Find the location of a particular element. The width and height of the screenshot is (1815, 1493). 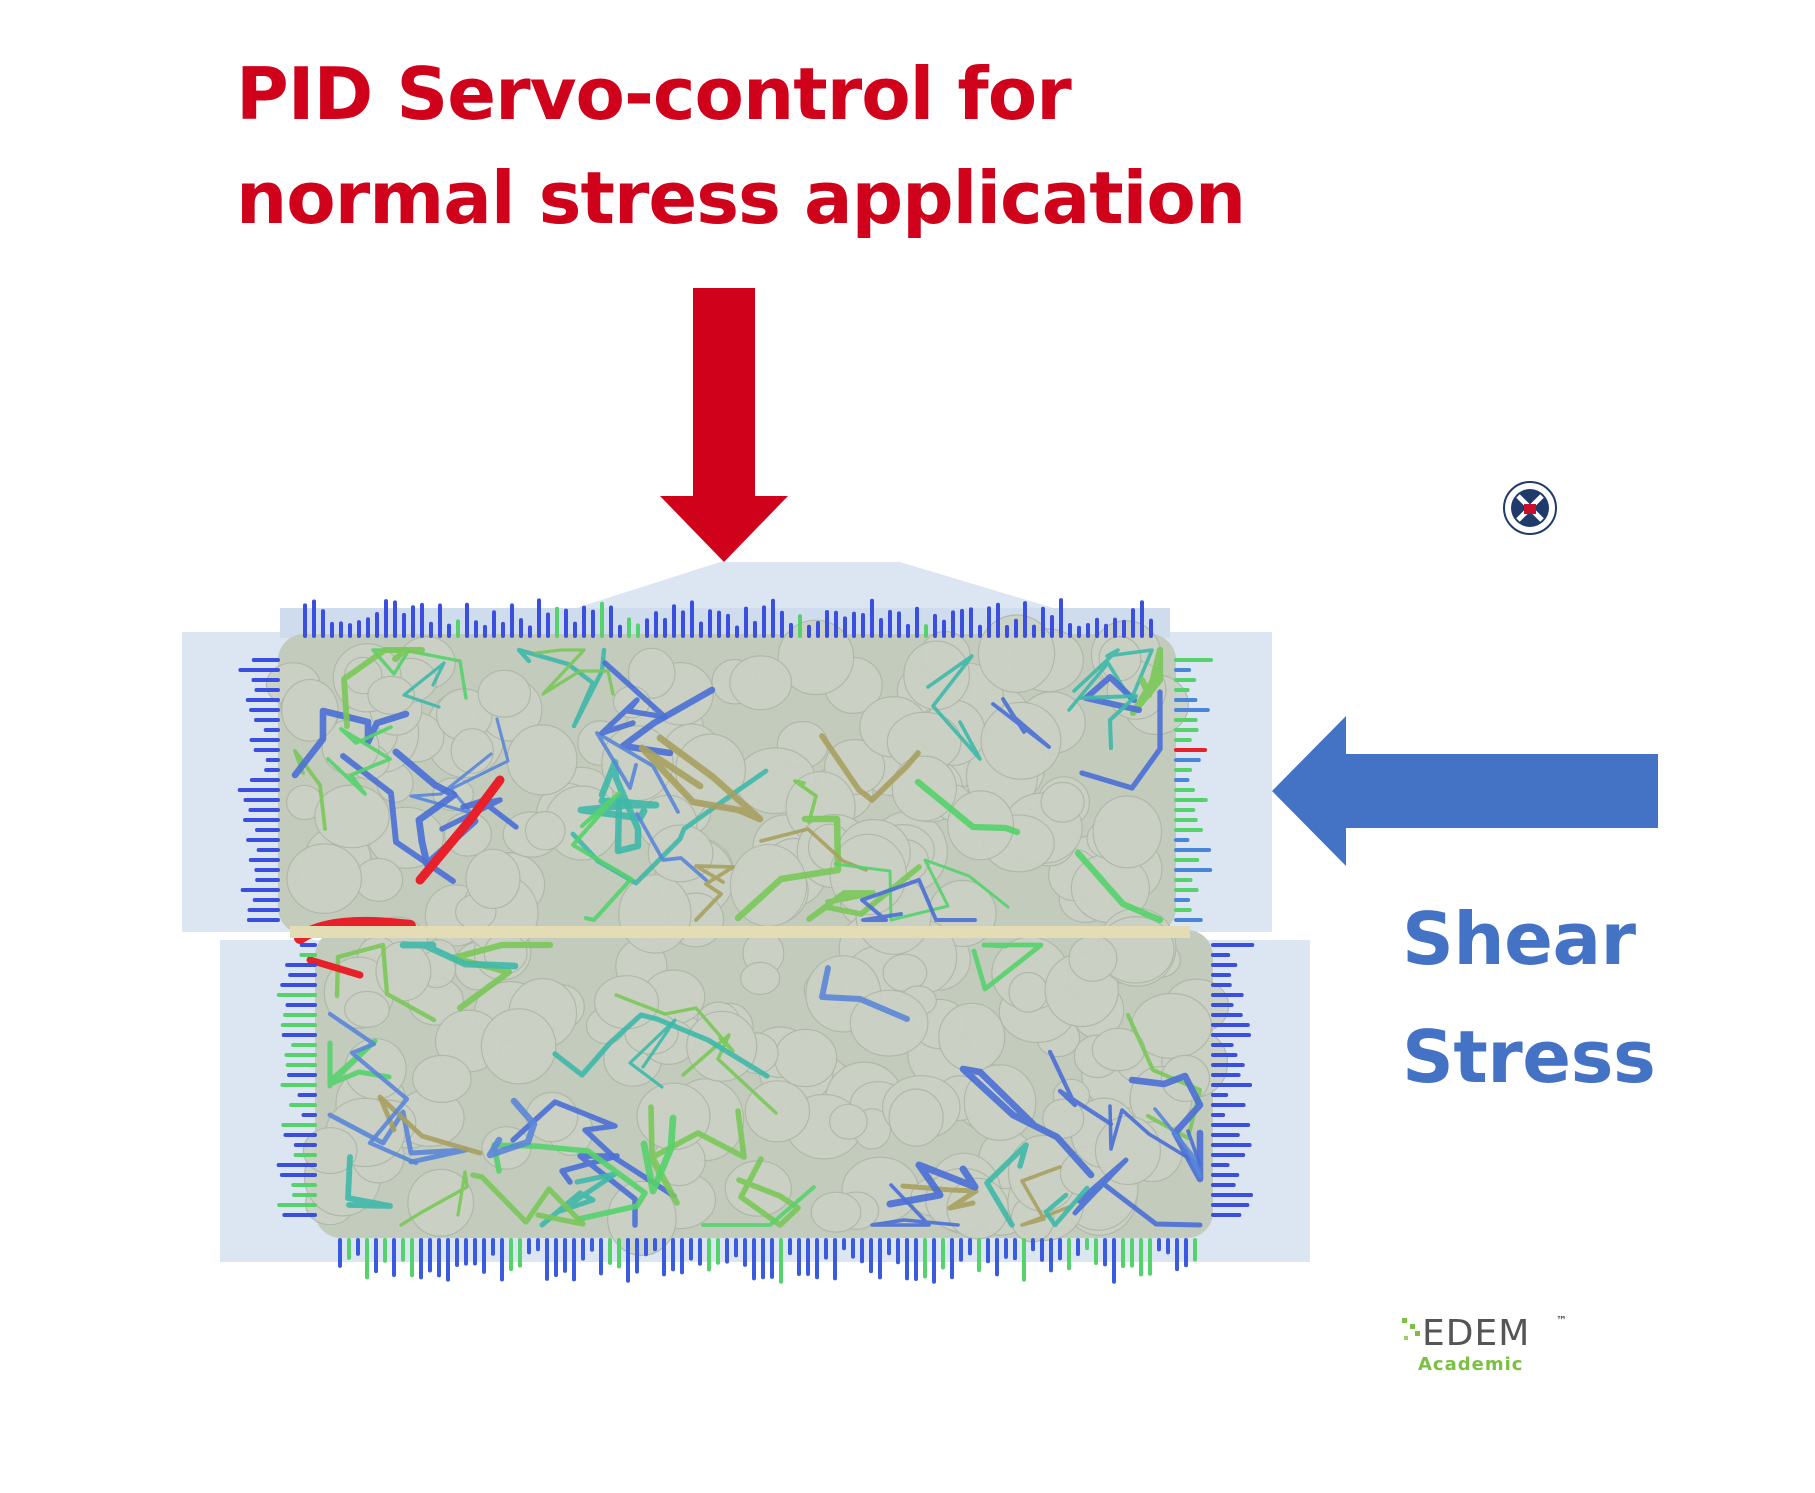

edem-trademark: ™ is located at coordinates (1561, 1320).